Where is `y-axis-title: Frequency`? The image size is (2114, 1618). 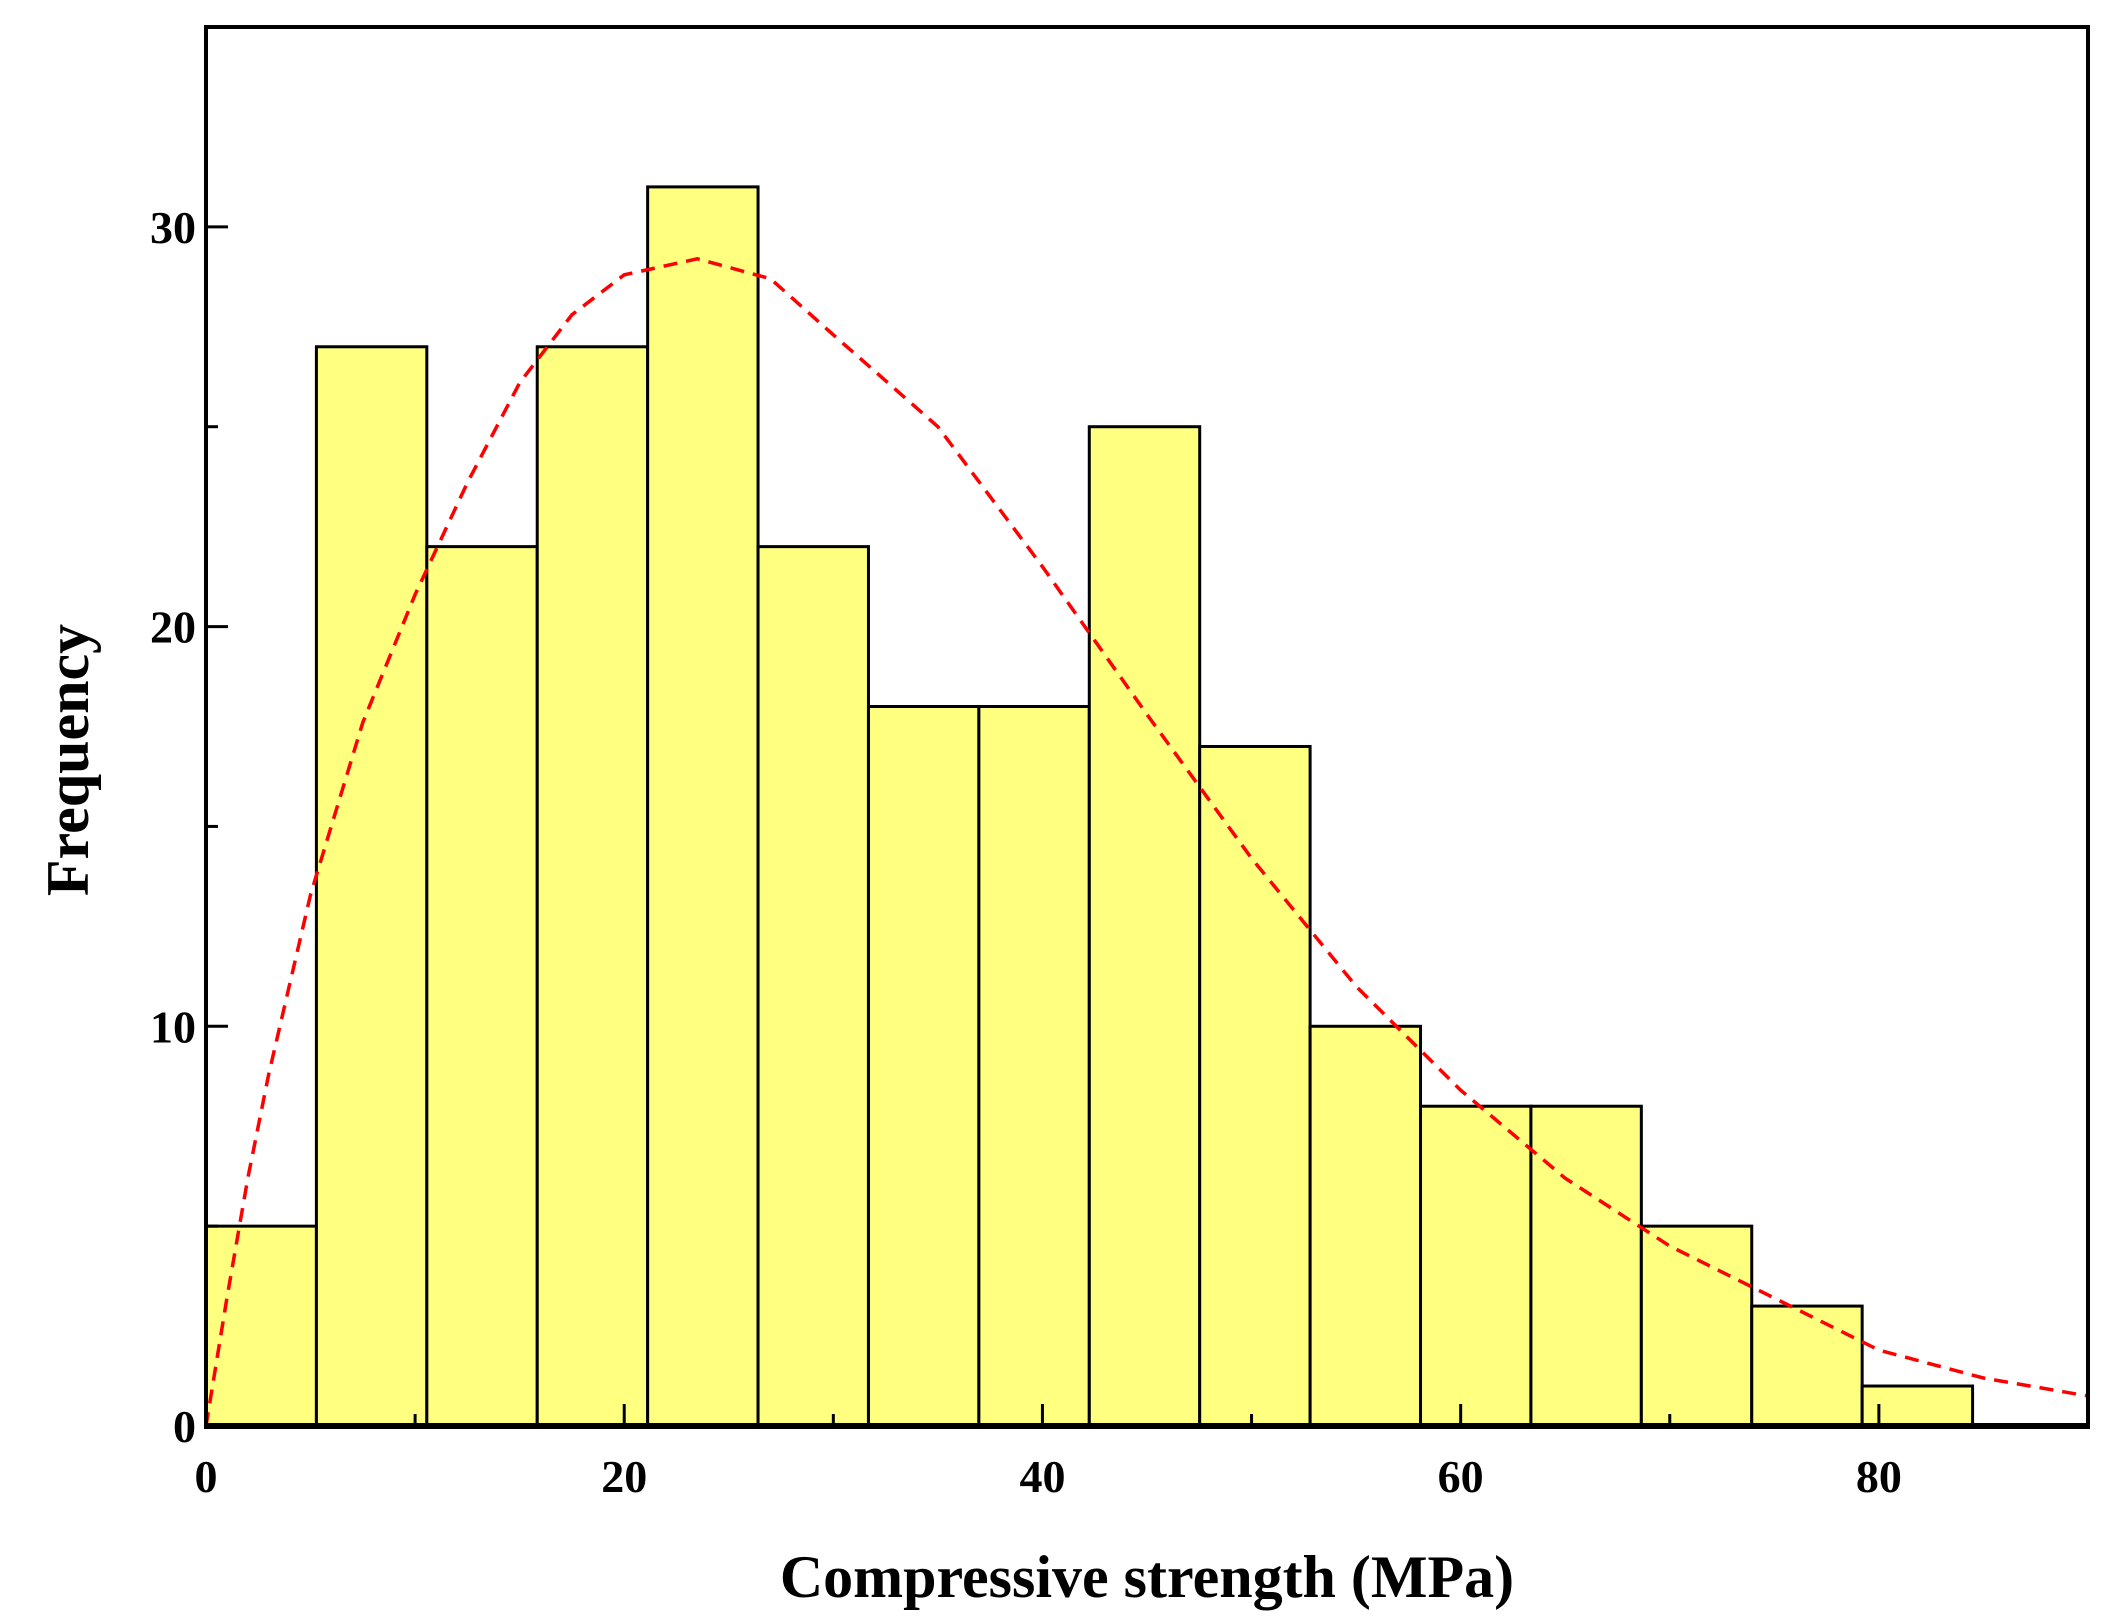 y-axis-title: Frequency is located at coordinates (68, 760).